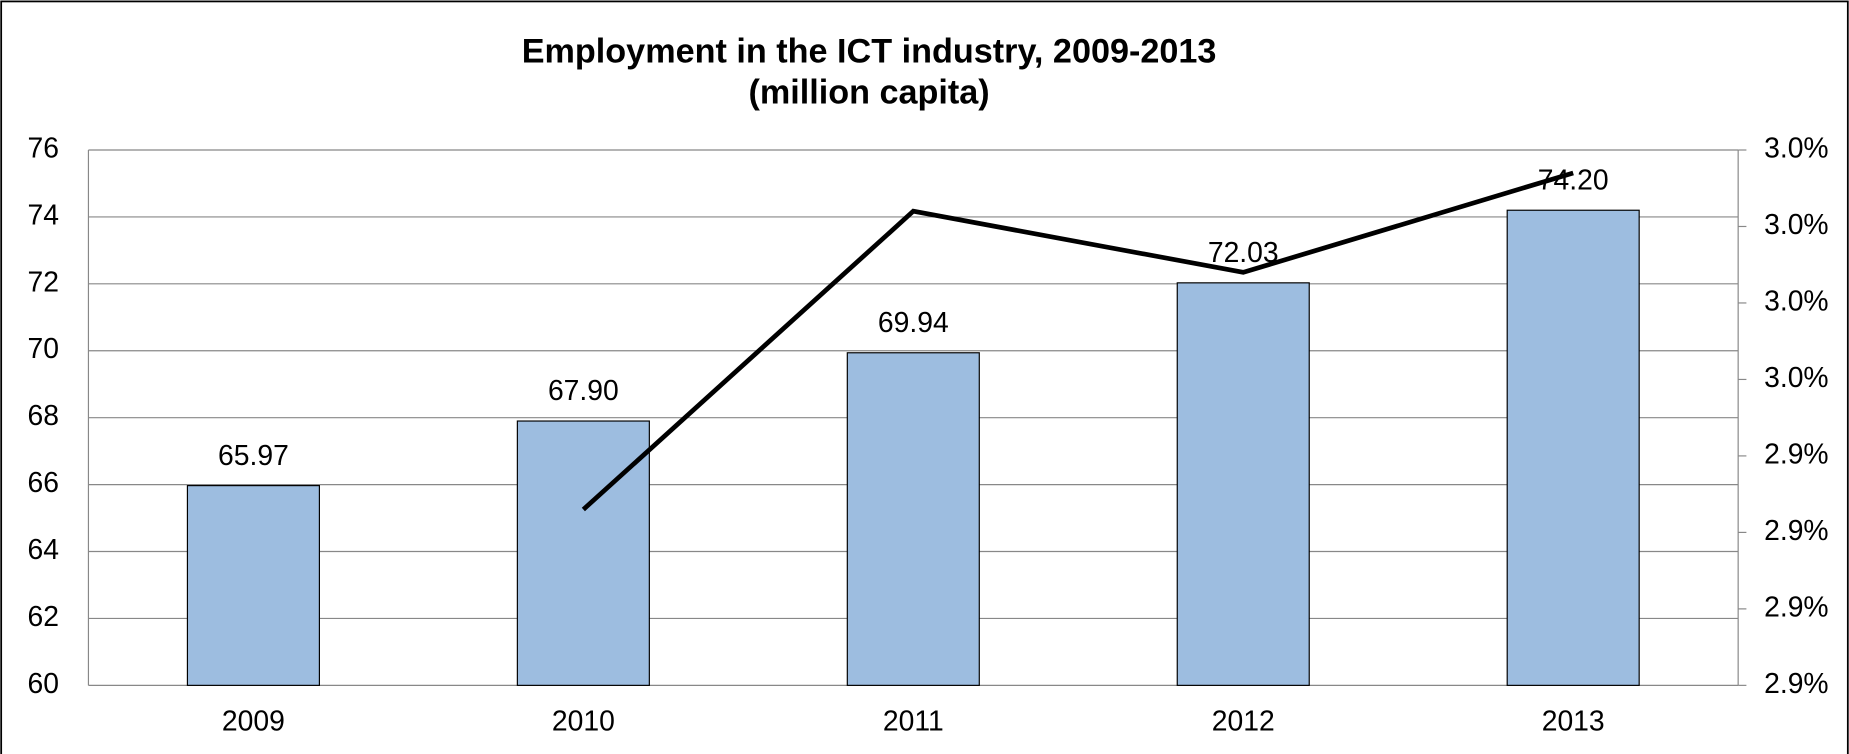 This screenshot has width=1849, height=754. Describe the element at coordinates (1243, 721) in the screenshot. I see `x-tick-label: 2012` at that location.